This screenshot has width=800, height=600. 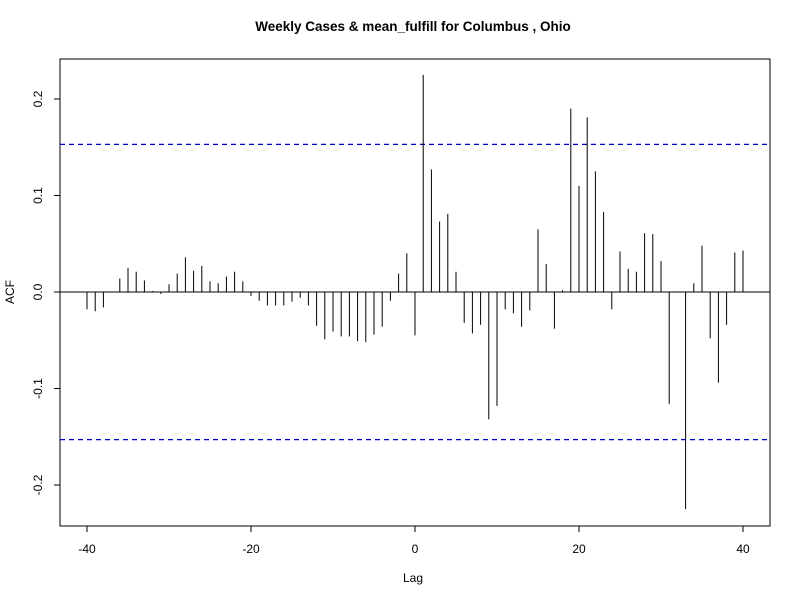 What do you see at coordinates (38, 195) in the screenshot?
I see `y-tick-label: 0.1` at bounding box center [38, 195].